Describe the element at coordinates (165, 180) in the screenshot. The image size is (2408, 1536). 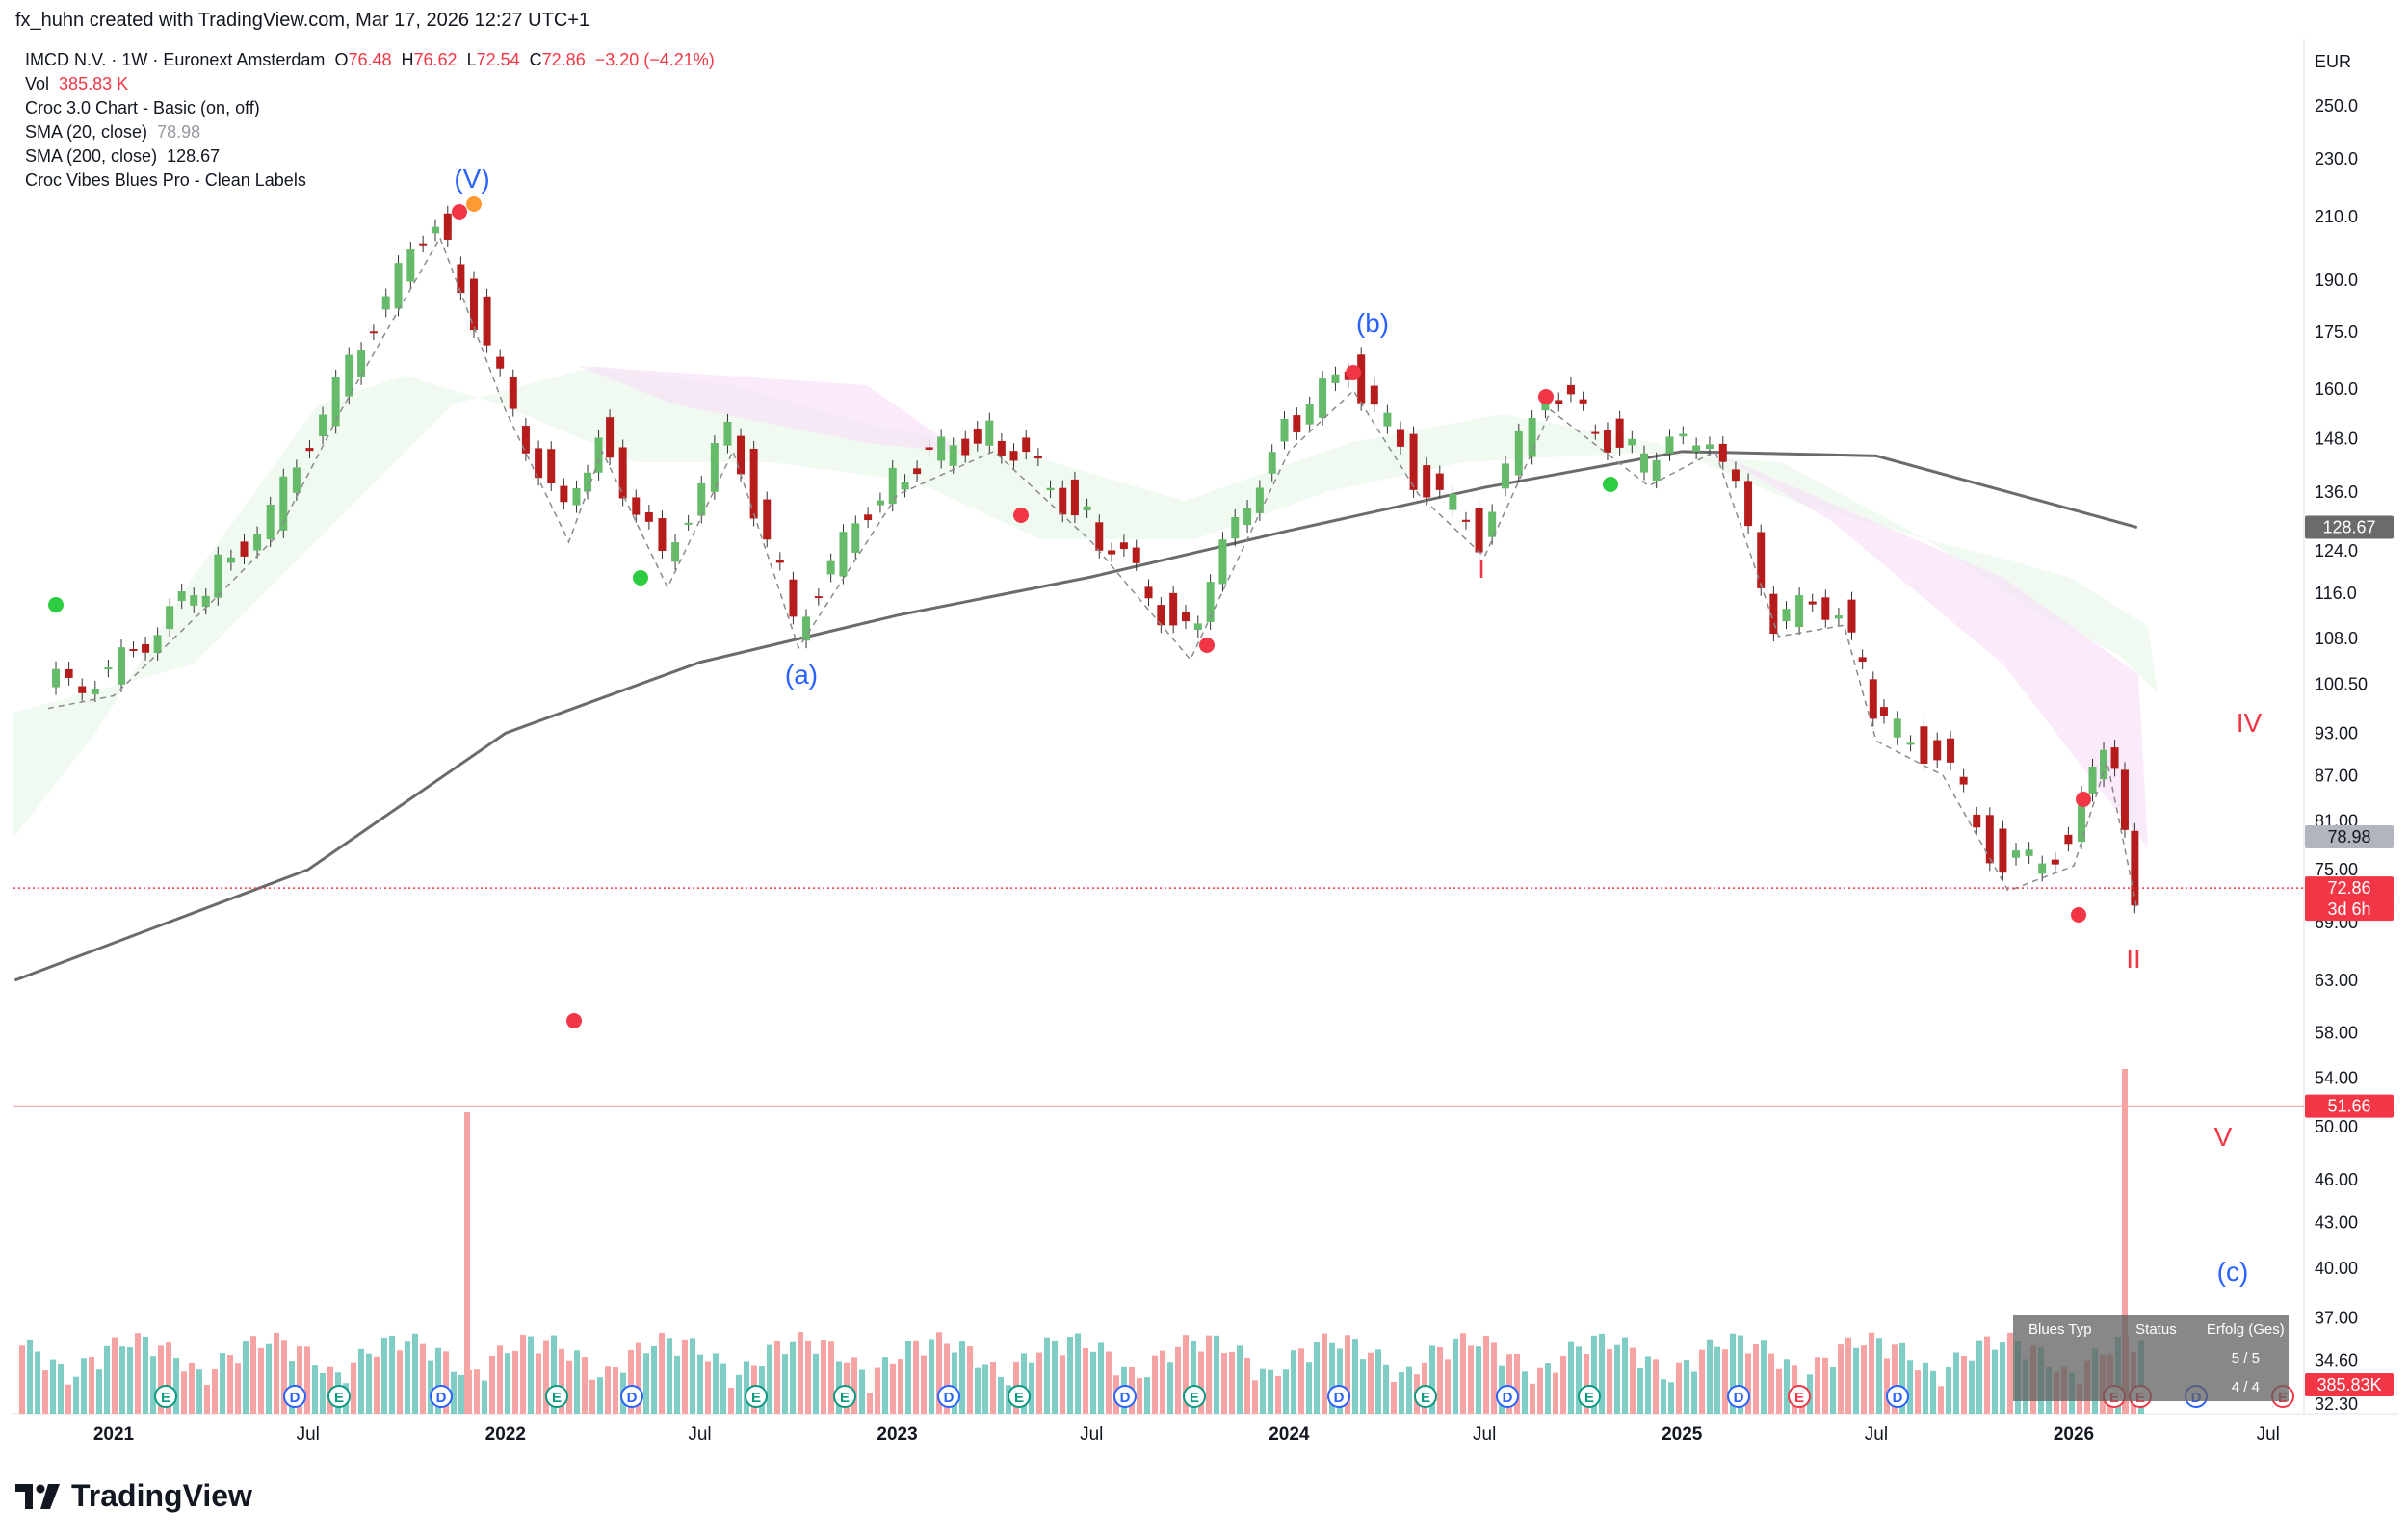
I see `indicator-croc-vibes: Croc Vibes Blues Pro - Clean Labels` at that location.